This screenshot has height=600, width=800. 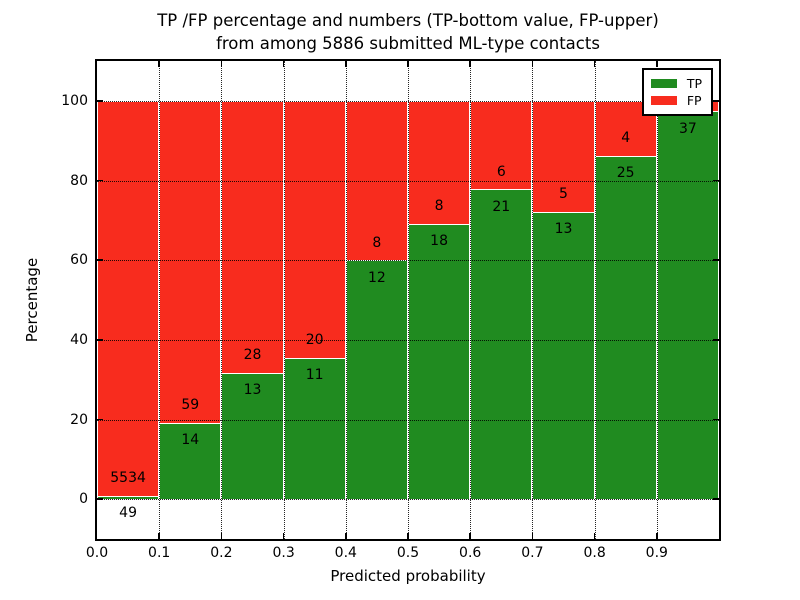 What do you see at coordinates (471, 300) in the screenshot?
I see `v-gridline-0.6` at bounding box center [471, 300].